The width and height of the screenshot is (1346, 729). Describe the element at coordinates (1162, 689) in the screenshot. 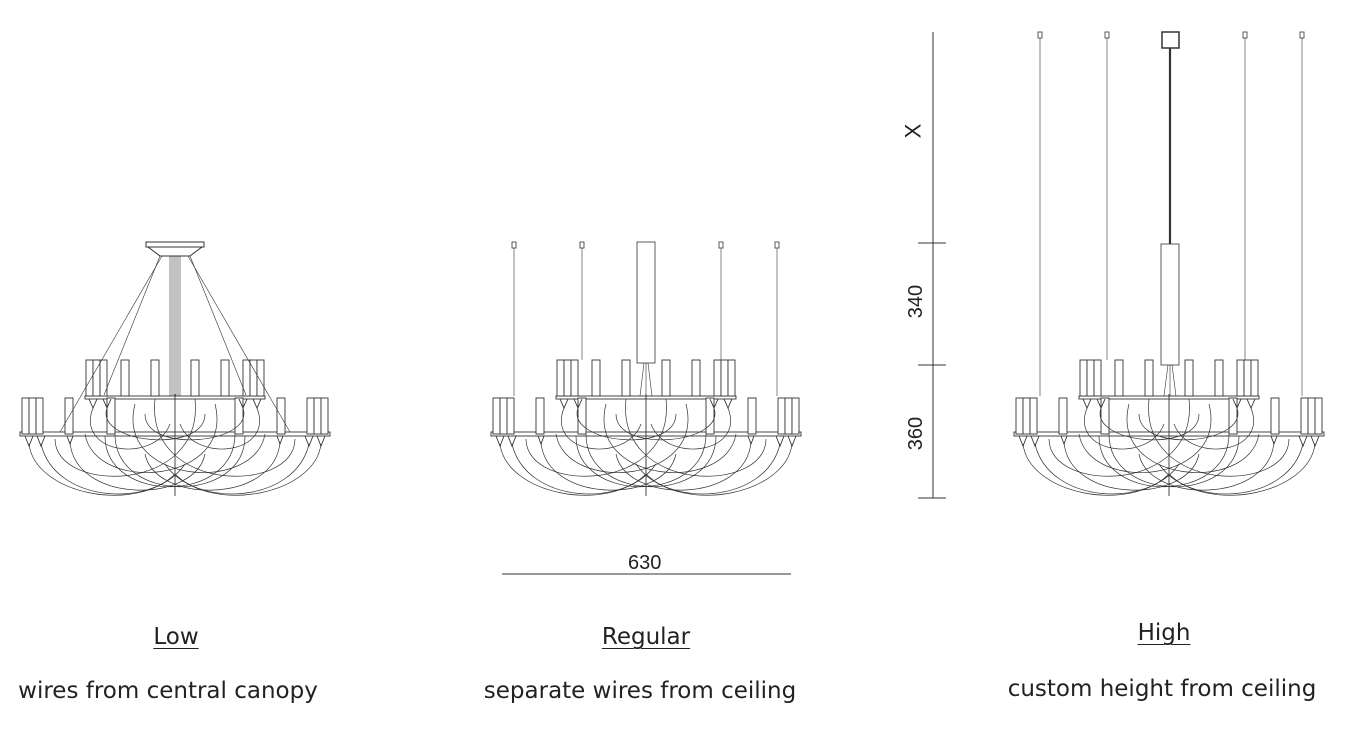

I see `high-description: custom height from ceiling` at that location.